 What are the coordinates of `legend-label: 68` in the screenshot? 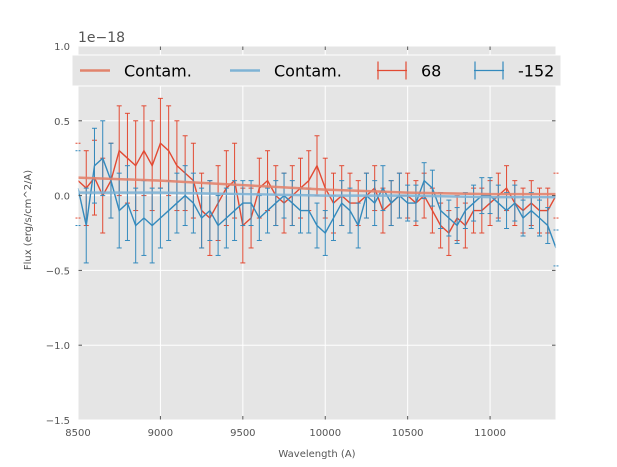 It's located at (431, 71).